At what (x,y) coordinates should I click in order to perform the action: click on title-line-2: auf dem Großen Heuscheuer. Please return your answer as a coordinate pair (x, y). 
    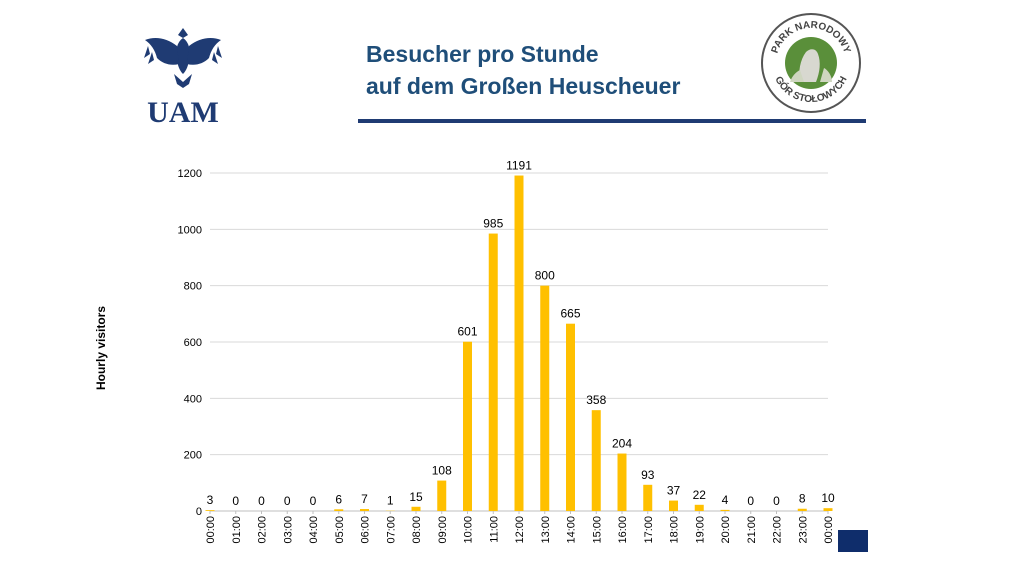
    Looking at the image, I should click on (523, 86).